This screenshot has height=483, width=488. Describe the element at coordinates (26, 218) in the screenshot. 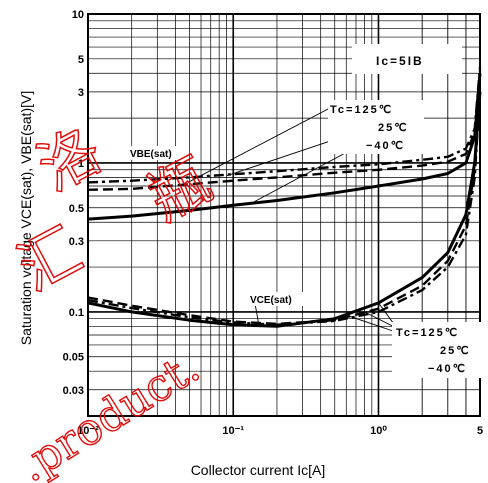

I see `y-axis-title: Saturation voltage VCE(sat), VBE(sat)[V]` at that location.